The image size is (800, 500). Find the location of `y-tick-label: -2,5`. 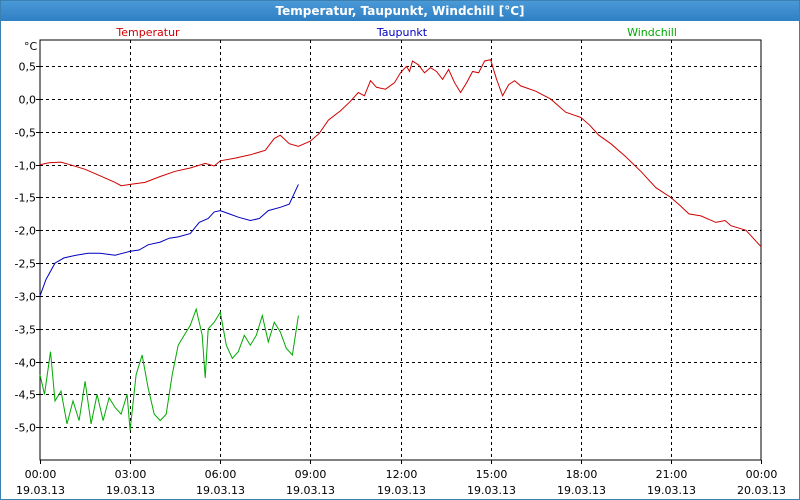

y-tick-label: -2,5 is located at coordinates (25, 264).